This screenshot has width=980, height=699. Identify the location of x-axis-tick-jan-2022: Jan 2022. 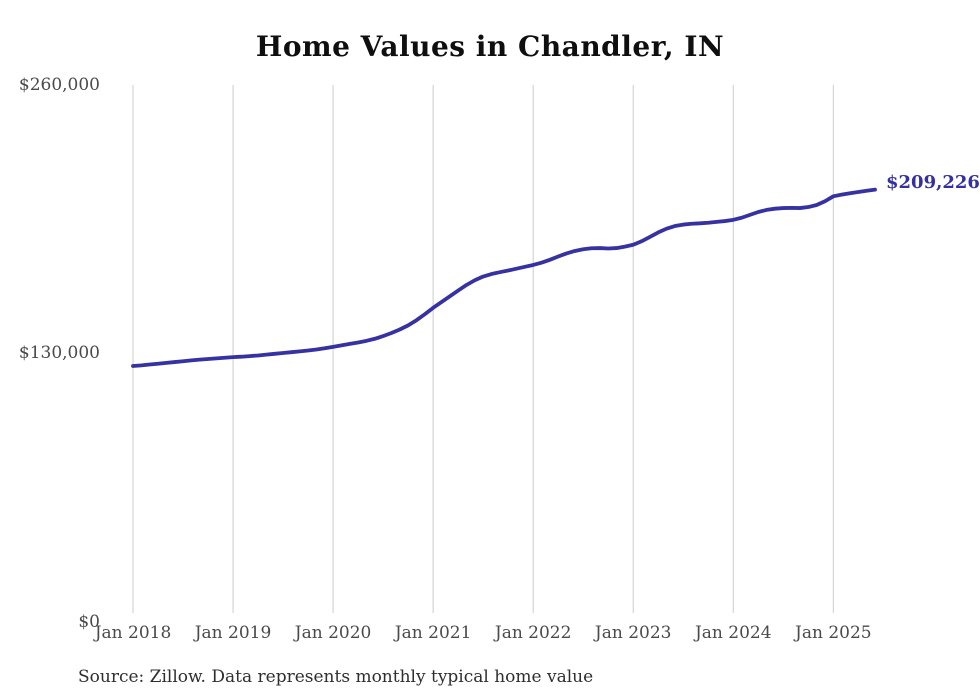
(533, 633).